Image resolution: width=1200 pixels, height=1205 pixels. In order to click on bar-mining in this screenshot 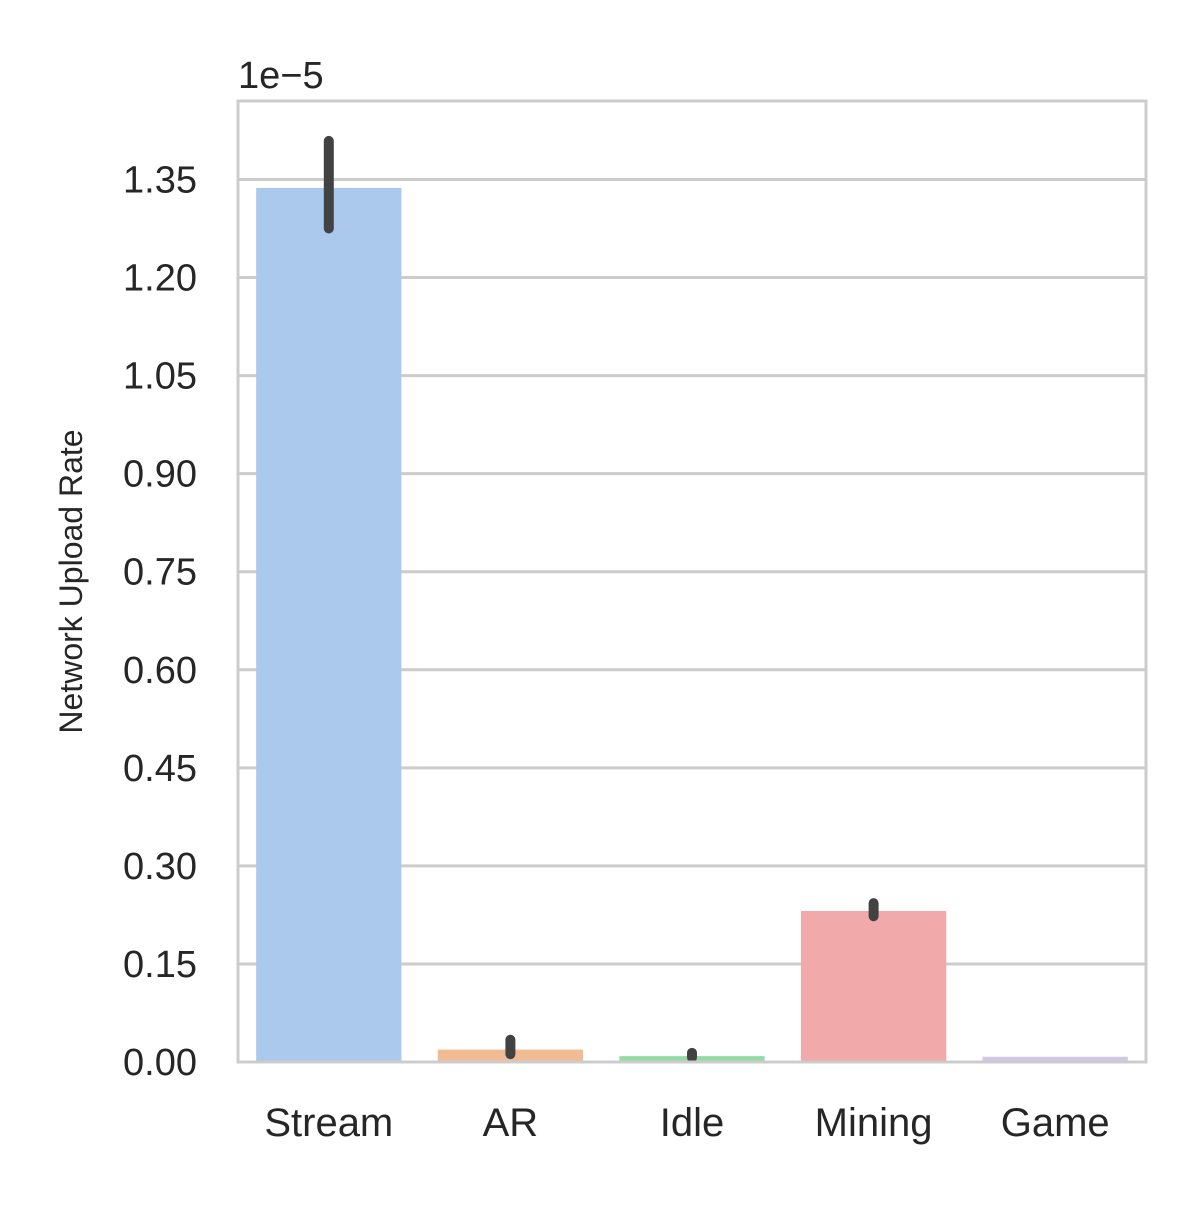, I will do `click(873, 986)`.